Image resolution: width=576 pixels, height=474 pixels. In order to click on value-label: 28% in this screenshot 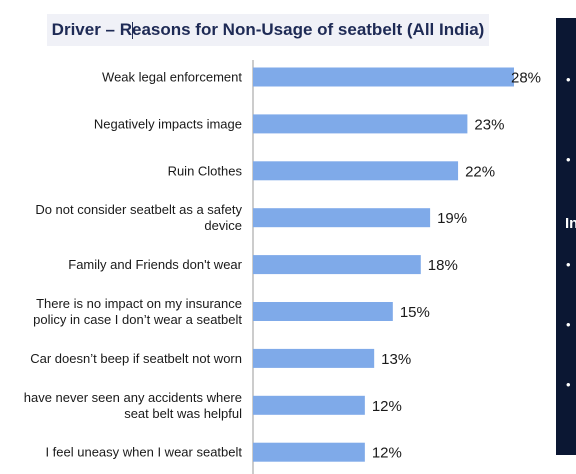, I will do `click(526, 78)`.